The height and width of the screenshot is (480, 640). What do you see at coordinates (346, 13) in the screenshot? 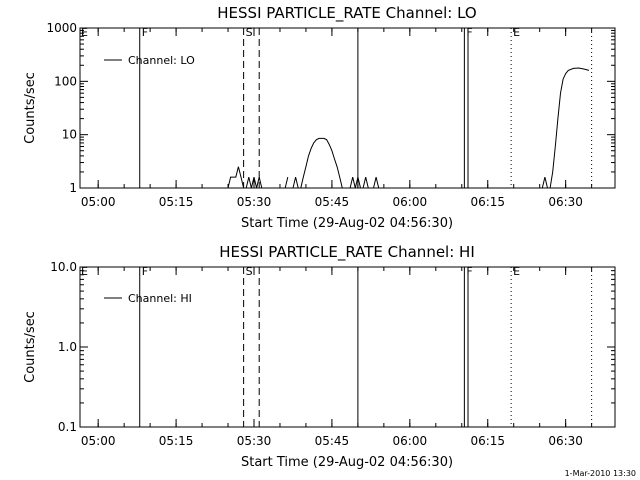
I see `chart-title-lo: HESSI PARTICLE_RATE Channel: LO` at bounding box center [346, 13].